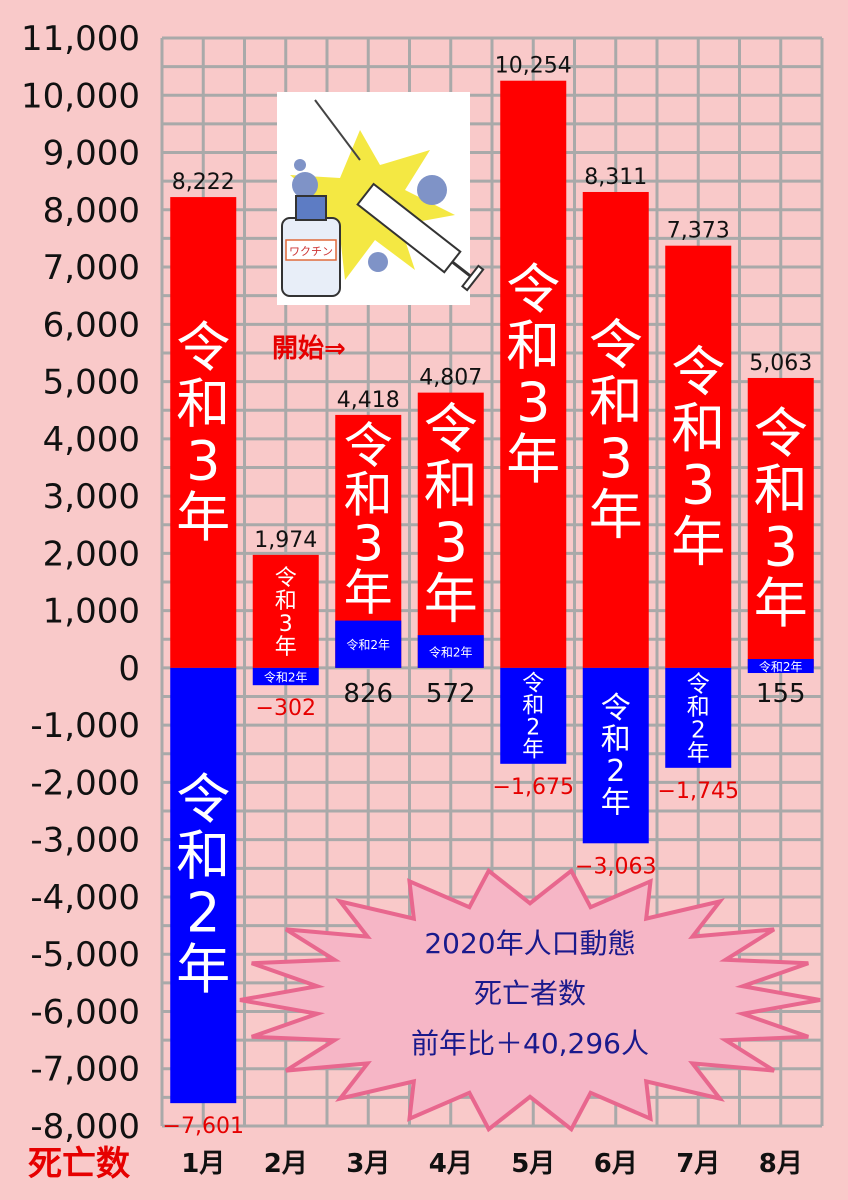 The image size is (848, 1200). What do you see at coordinates (203, 182) in the screenshot?
I see `value-label-reiwa3: 8,222` at bounding box center [203, 182].